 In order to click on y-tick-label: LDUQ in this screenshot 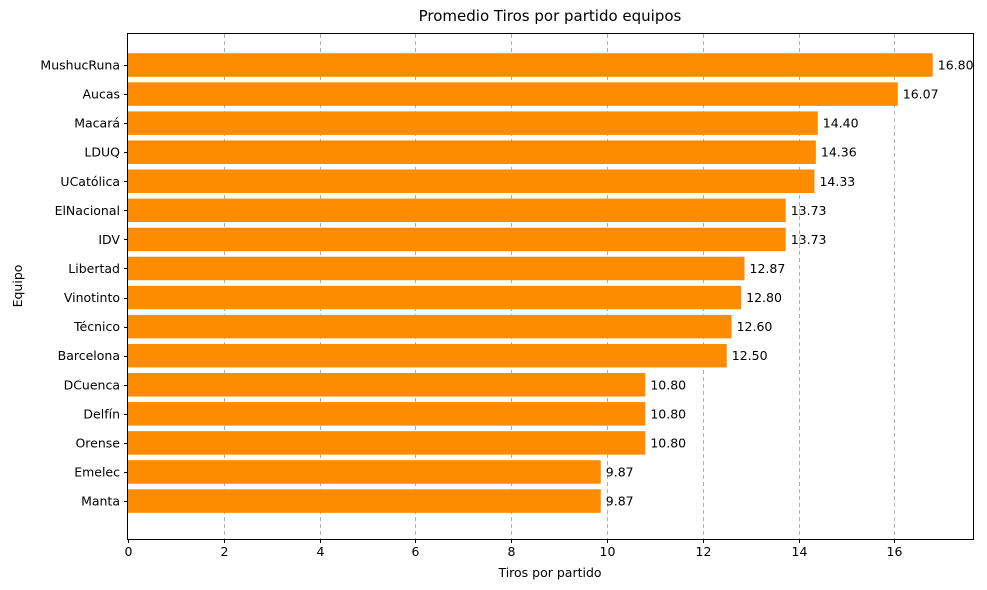, I will do `click(102, 152)`.